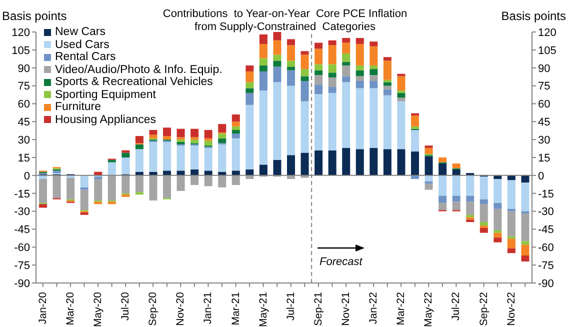  What do you see at coordinates (544, 104) in the screenshot?
I see `y2-tick-label: 60` at bounding box center [544, 104].